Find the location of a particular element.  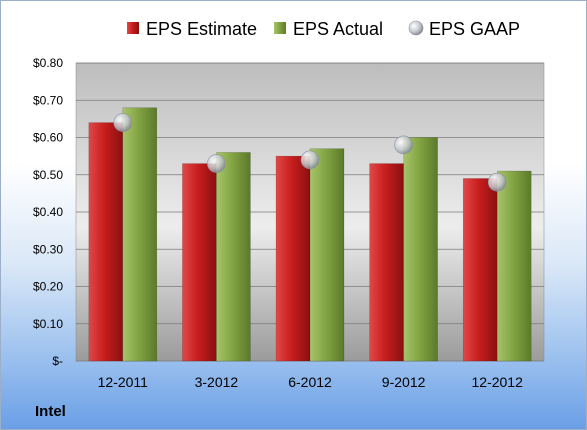

y-tick-label: $0.40 is located at coordinates (48, 212).